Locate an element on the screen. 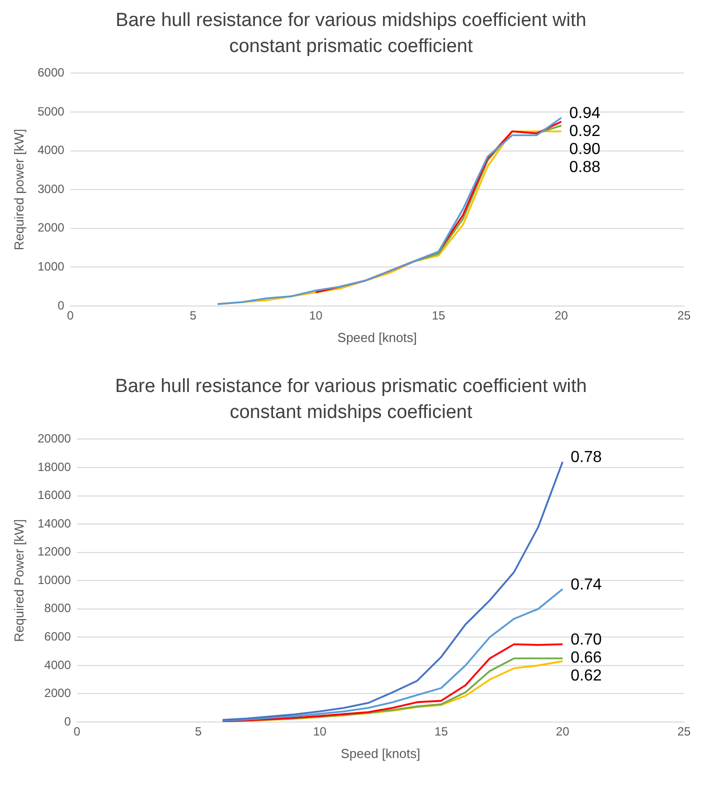 This screenshot has width=702, height=794. chart-title: Bare hull resistance for various prismatic coefficient with constant midships coefficient is located at coordinates (351, 400).